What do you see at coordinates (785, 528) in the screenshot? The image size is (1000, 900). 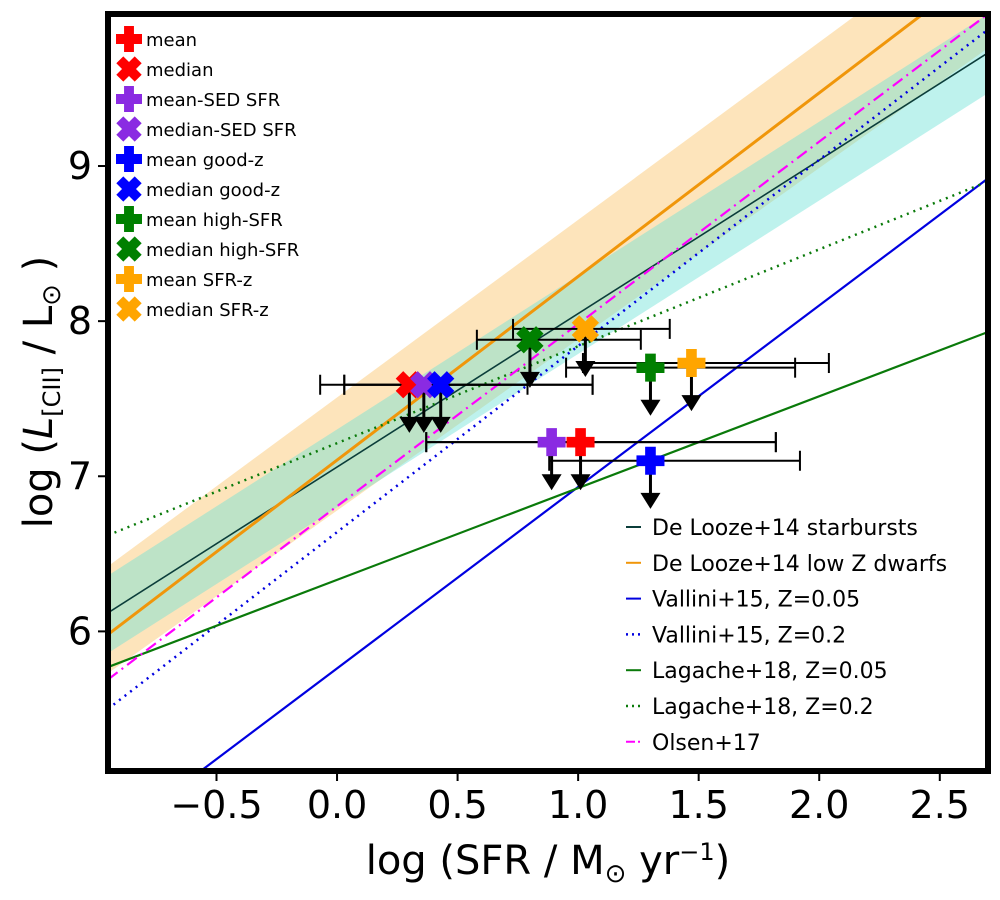 I see `legend-label-de-looze-14-starbursts: De Looze+14 starbursts` at bounding box center [785, 528].